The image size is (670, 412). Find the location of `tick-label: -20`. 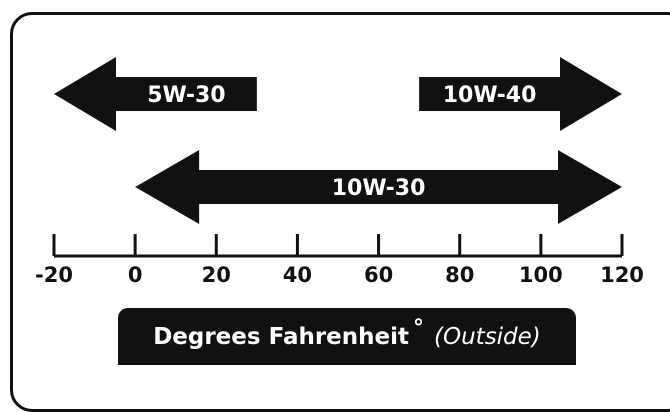

tick-label: -20 is located at coordinates (54, 275).